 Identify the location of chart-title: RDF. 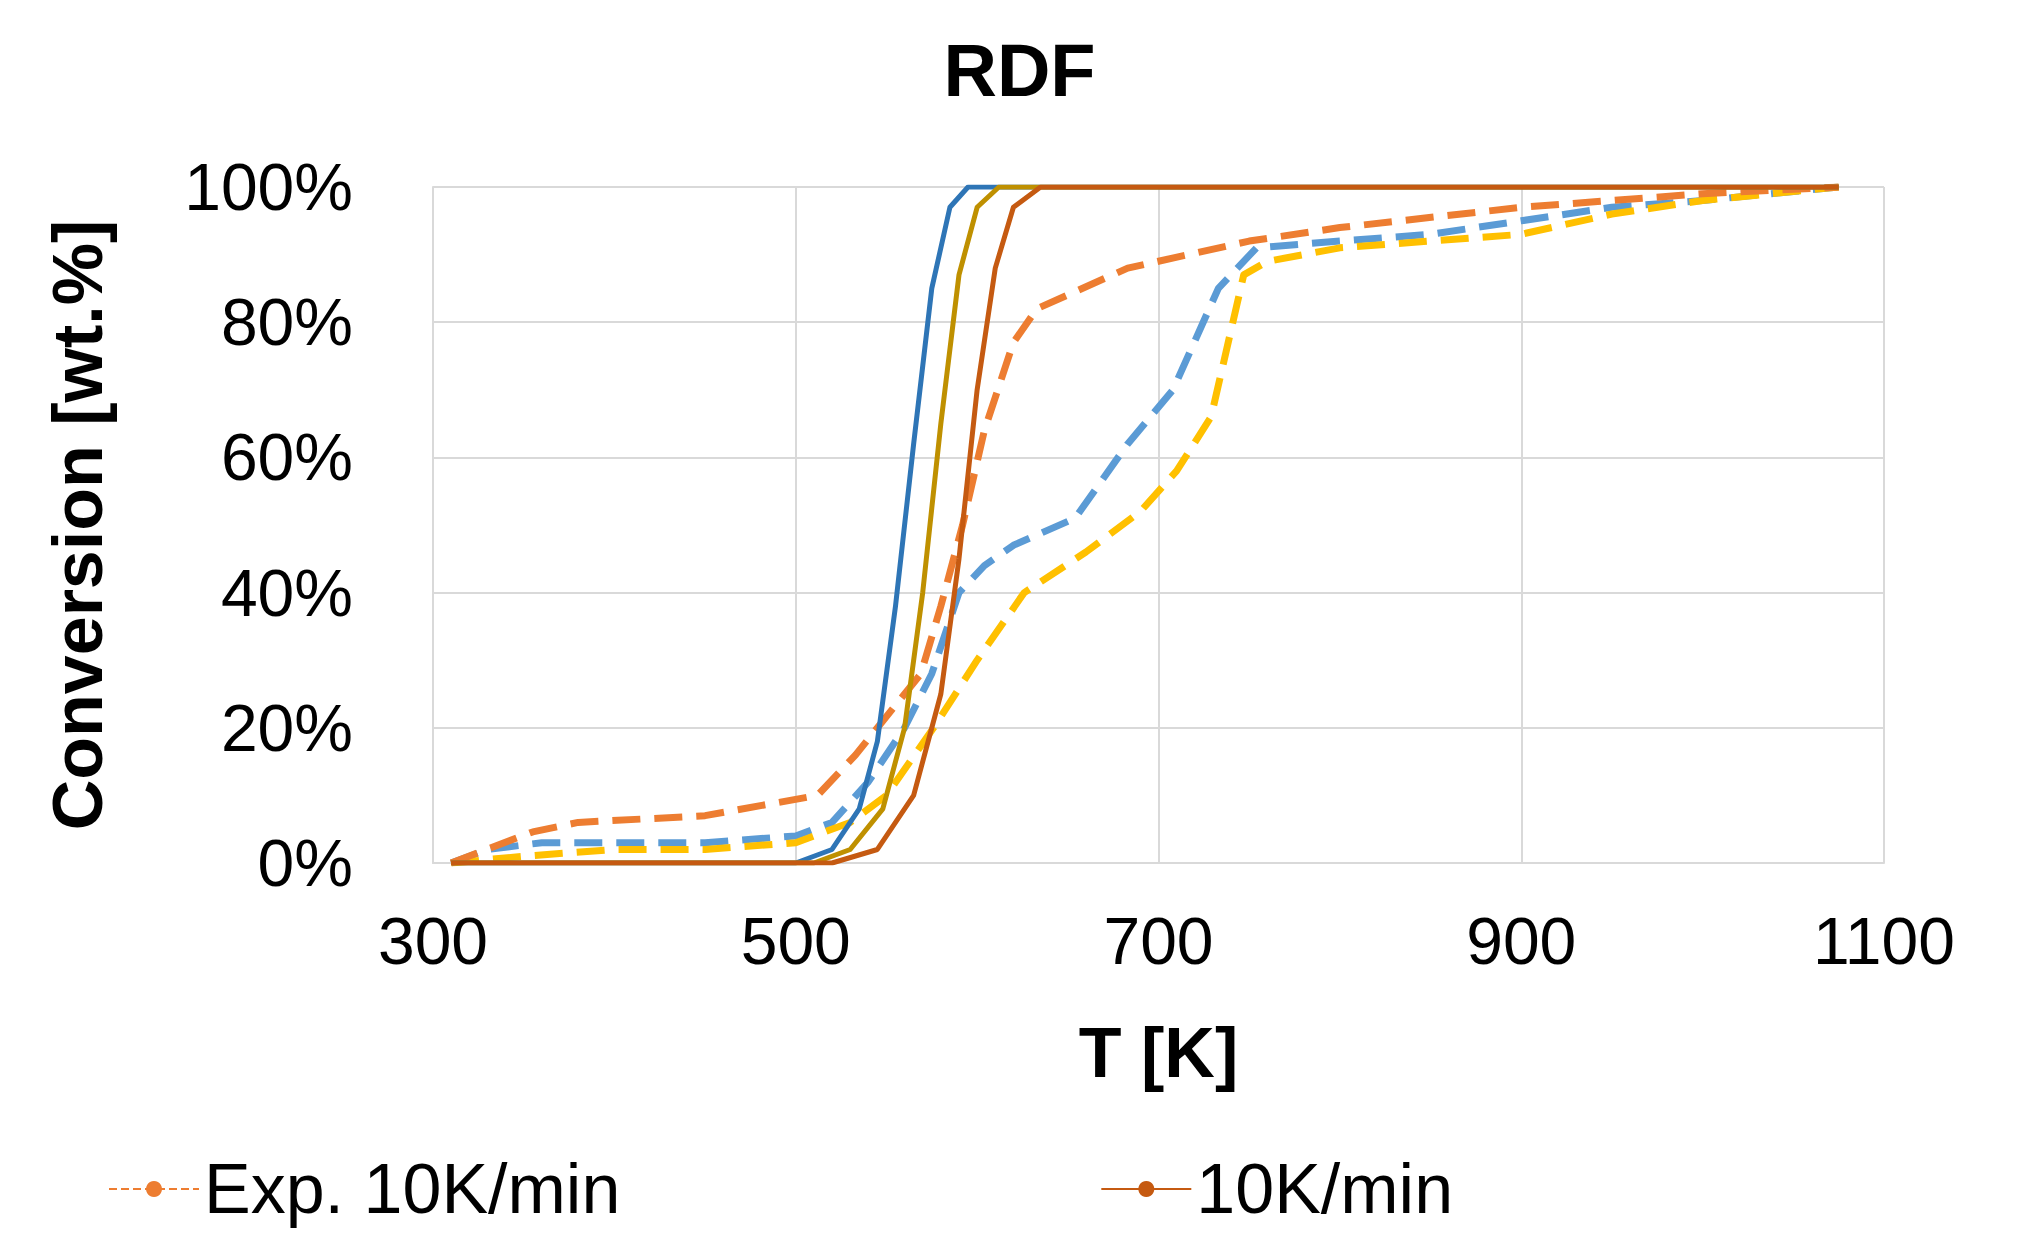
(1019, 70).